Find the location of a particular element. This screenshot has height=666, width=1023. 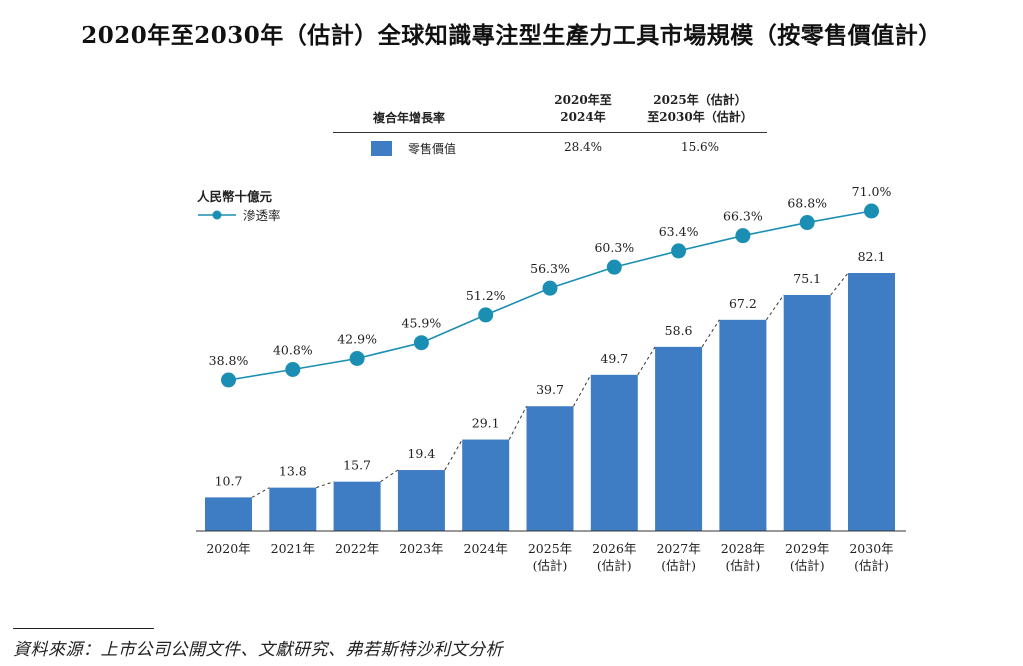

source-note: 資料來源：上市公司公開文件、文獻研究、弗若斯特沙利文分析 is located at coordinates (258, 650).